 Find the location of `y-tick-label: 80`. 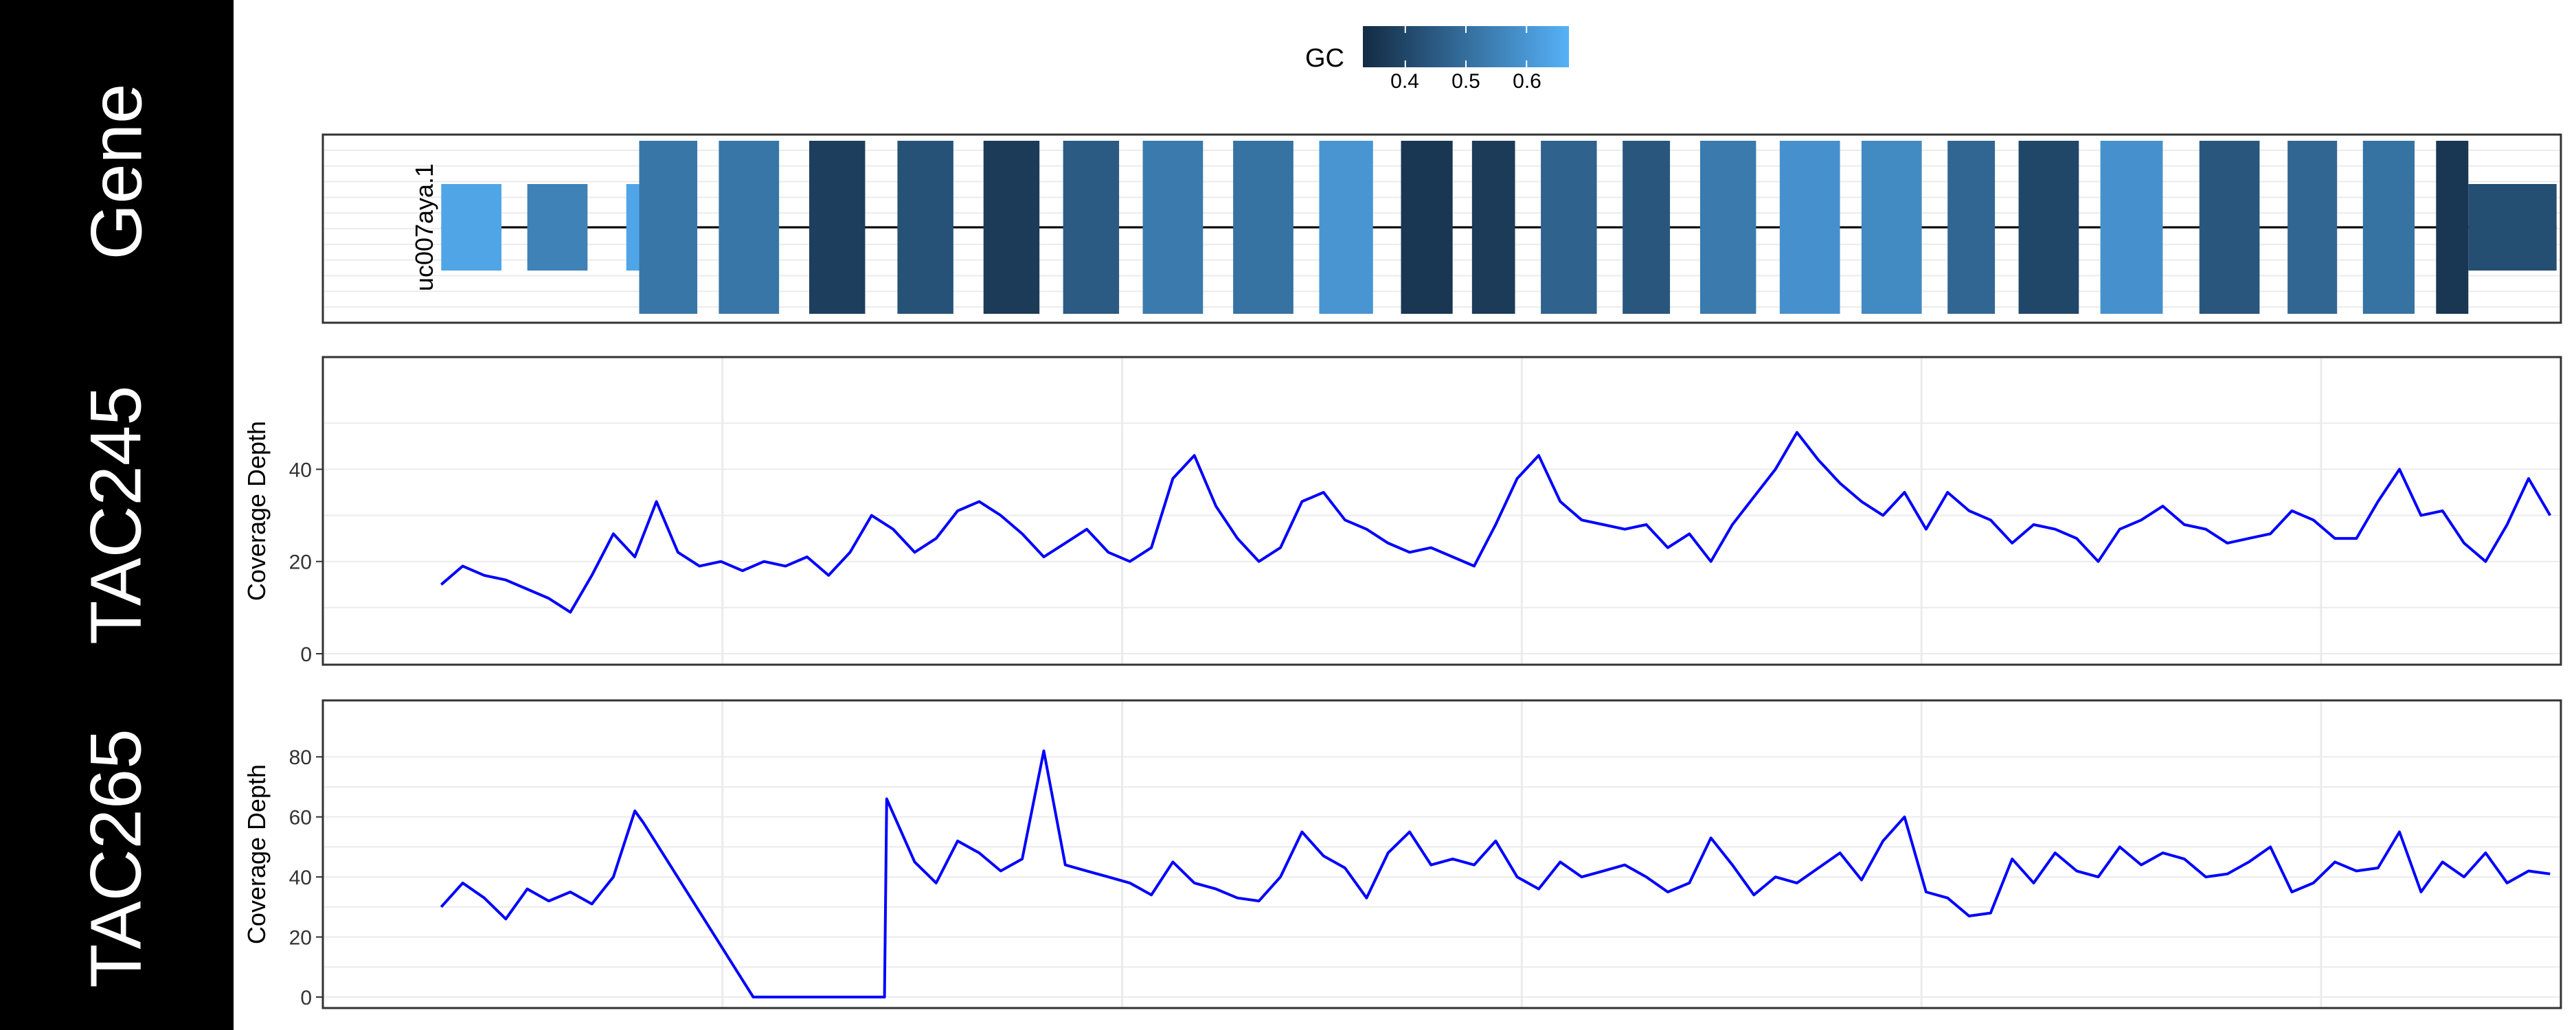

y-tick-label: 80 is located at coordinates (300, 757).